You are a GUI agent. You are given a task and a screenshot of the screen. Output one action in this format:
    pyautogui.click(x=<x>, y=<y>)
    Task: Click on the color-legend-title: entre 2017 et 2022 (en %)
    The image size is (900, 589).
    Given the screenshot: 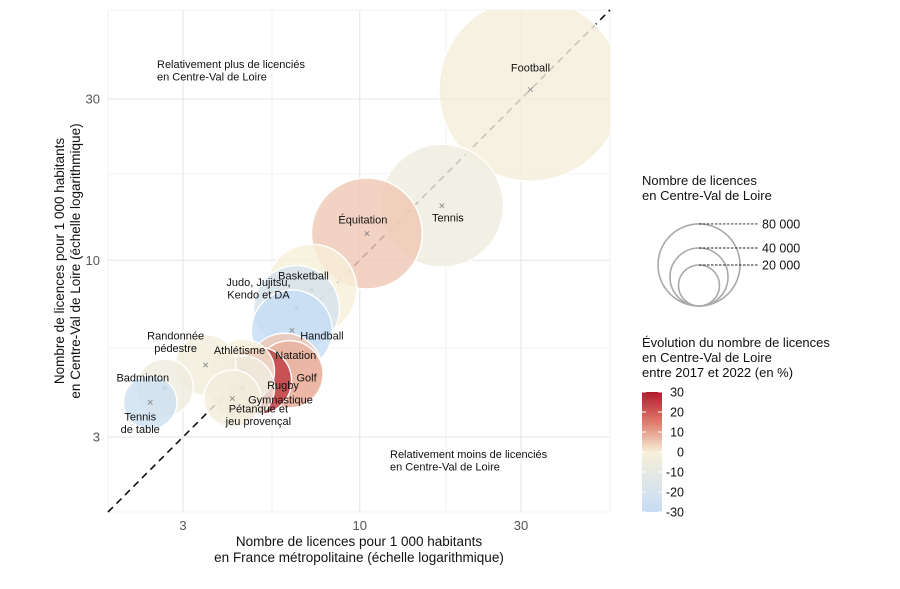 What is the action you would take?
    pyautogui.click(x=717, y=372)
    